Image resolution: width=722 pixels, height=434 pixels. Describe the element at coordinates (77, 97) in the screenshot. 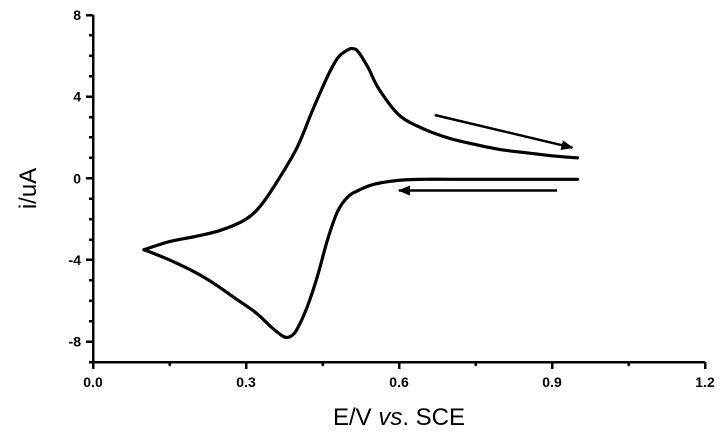

I see `y-tick-label: 4` at that location.